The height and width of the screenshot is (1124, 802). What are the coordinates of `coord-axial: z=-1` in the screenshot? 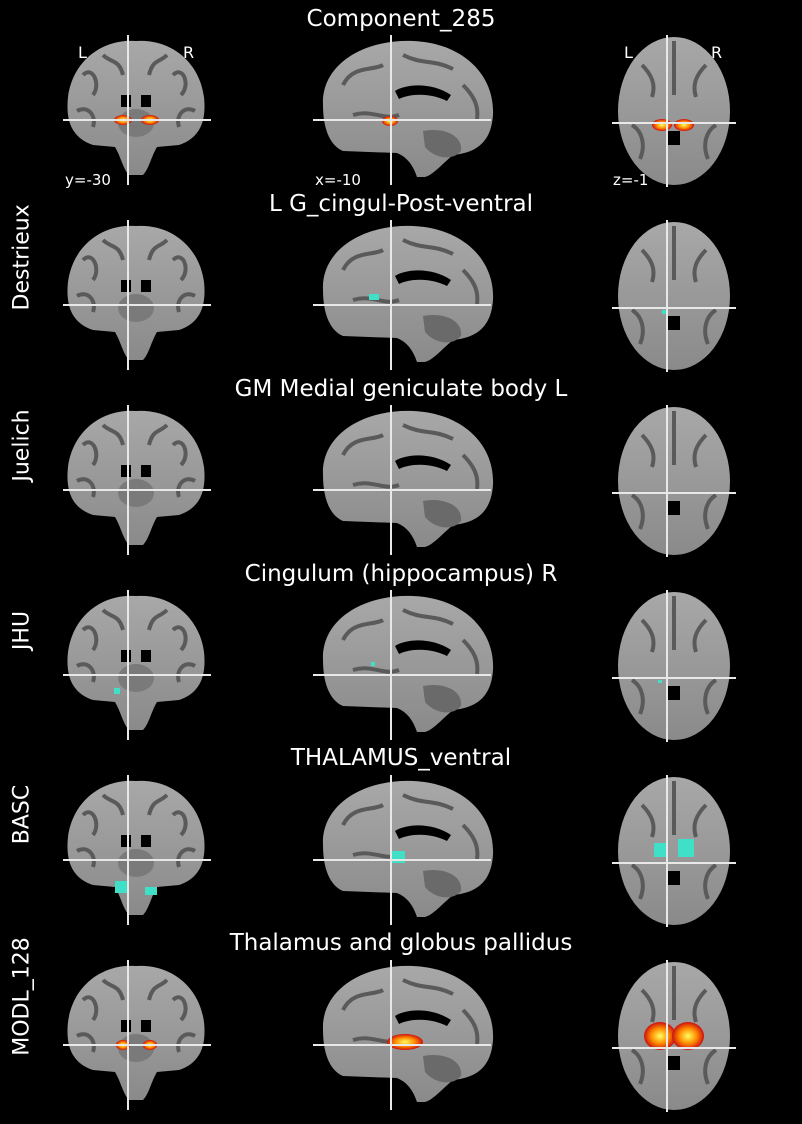 It's located at (631, 180).